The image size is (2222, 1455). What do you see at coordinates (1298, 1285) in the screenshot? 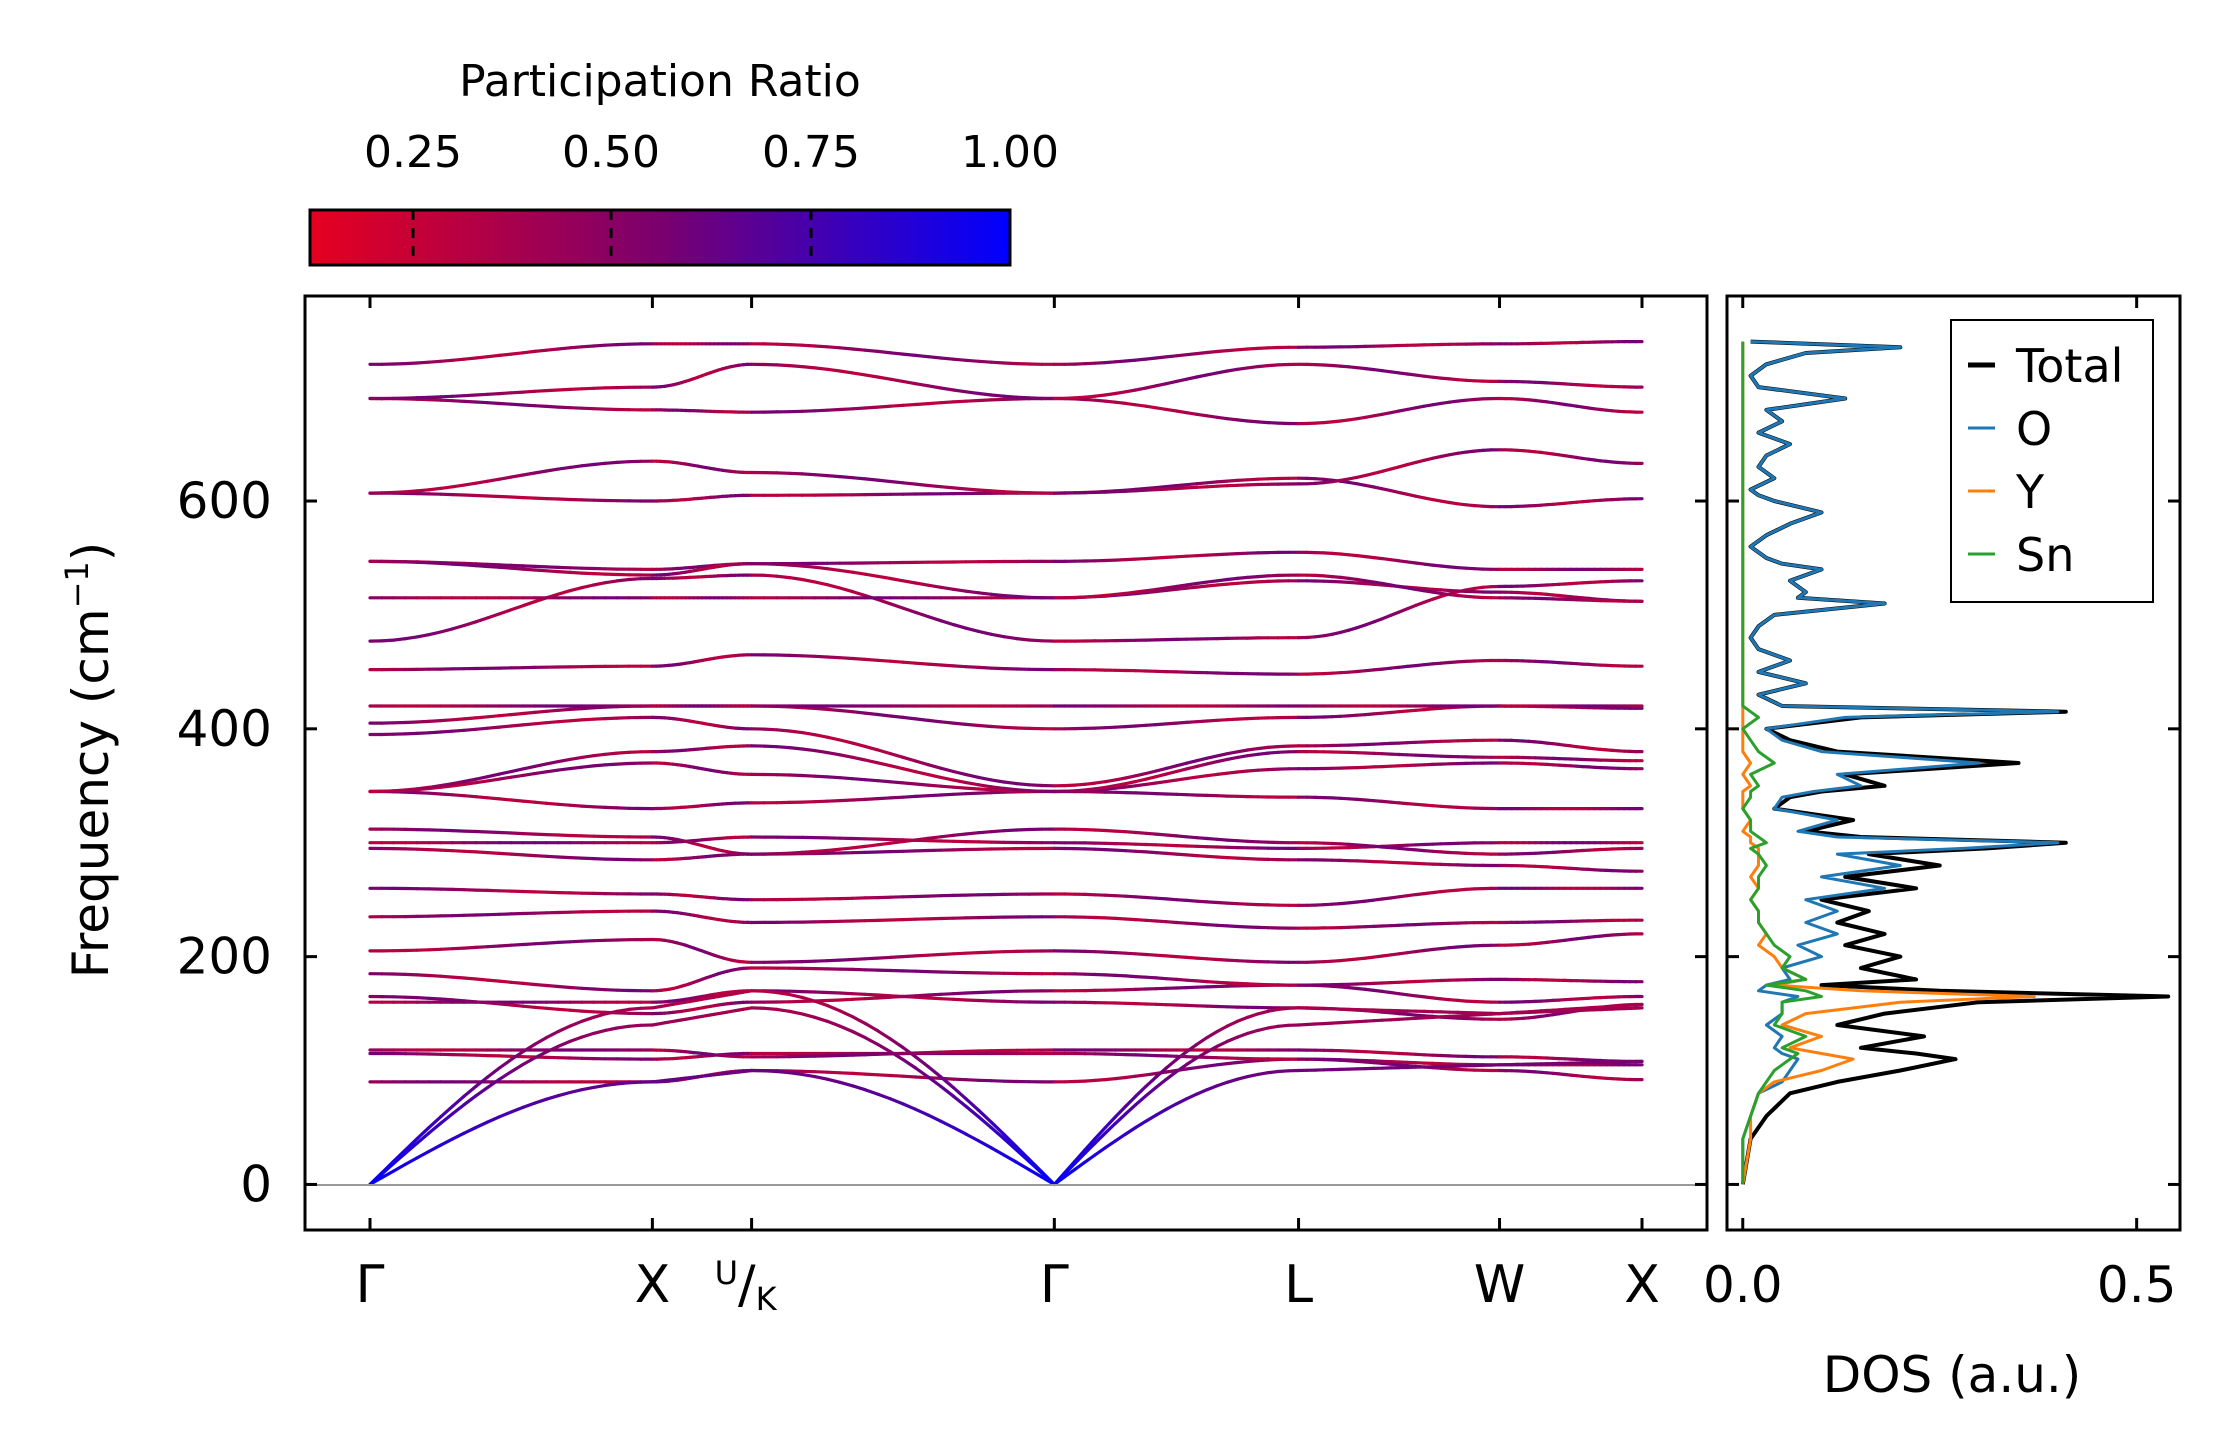
I see `kpoint-label: L` at bounding box center [1298, 1285].